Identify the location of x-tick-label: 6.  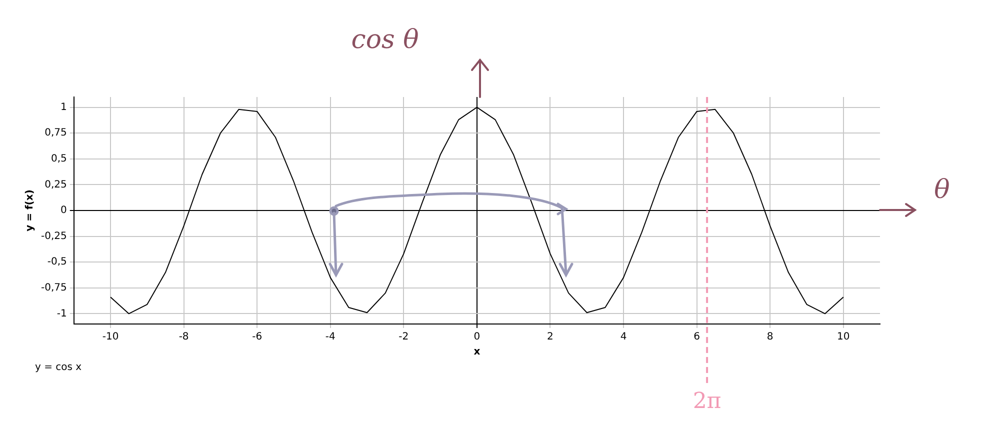
(697, 337).